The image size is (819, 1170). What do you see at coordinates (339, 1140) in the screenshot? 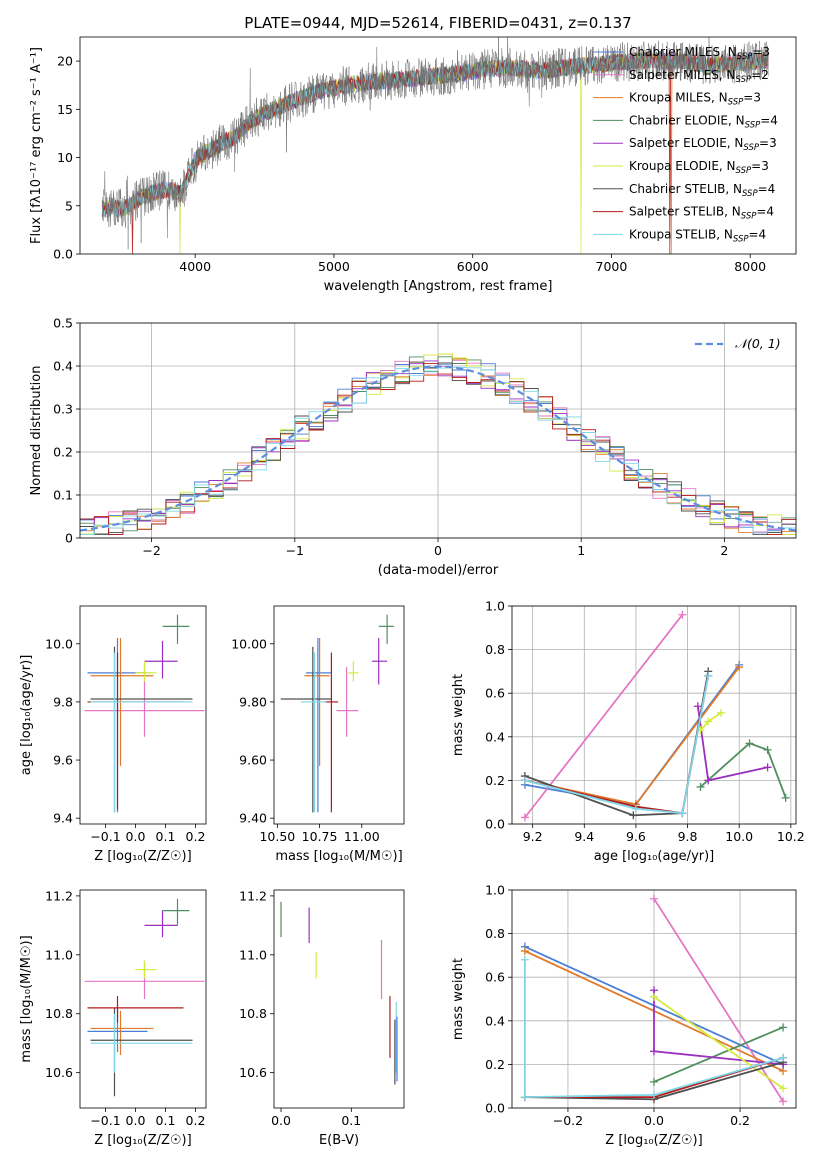
I see `x-axis-label: E(B-V)` at bounding box center [339, 1140].